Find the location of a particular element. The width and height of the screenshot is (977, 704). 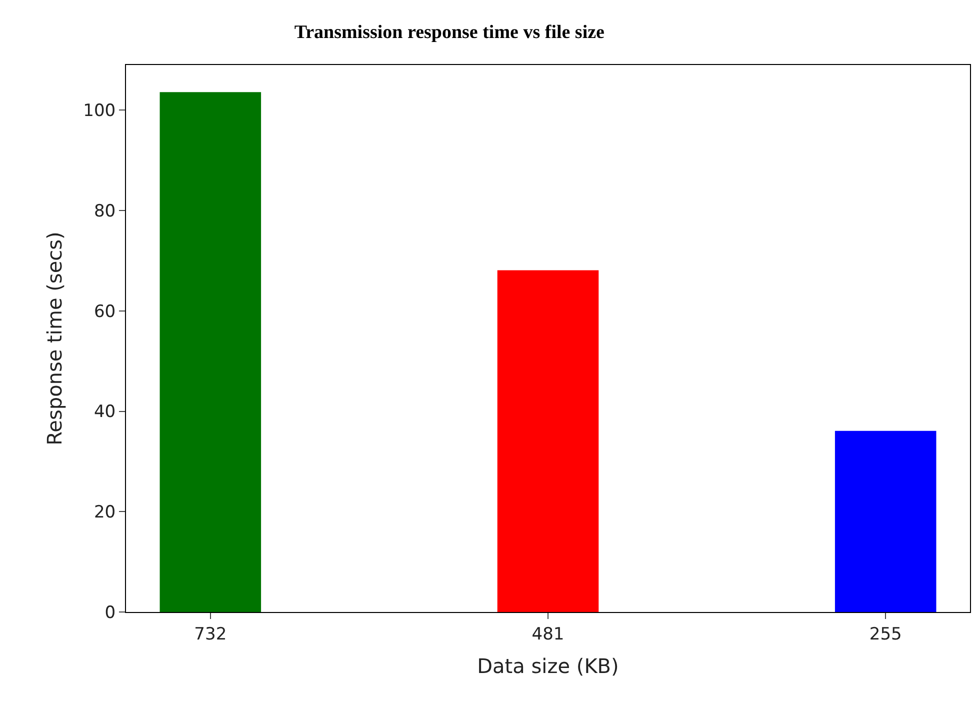

x-axis-title: Data size (KB) is located at coordinates (548, 666).